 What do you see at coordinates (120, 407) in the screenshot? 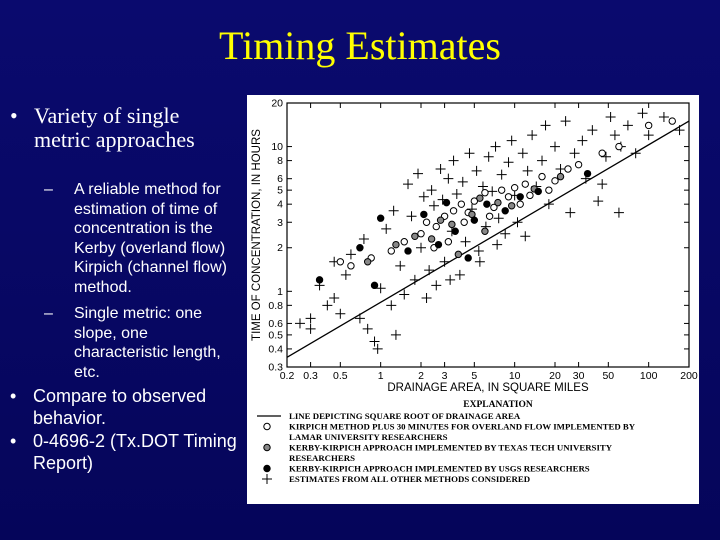
I see `bullet-text: Compare to observed behavior.` at bounding box center [120, 407].